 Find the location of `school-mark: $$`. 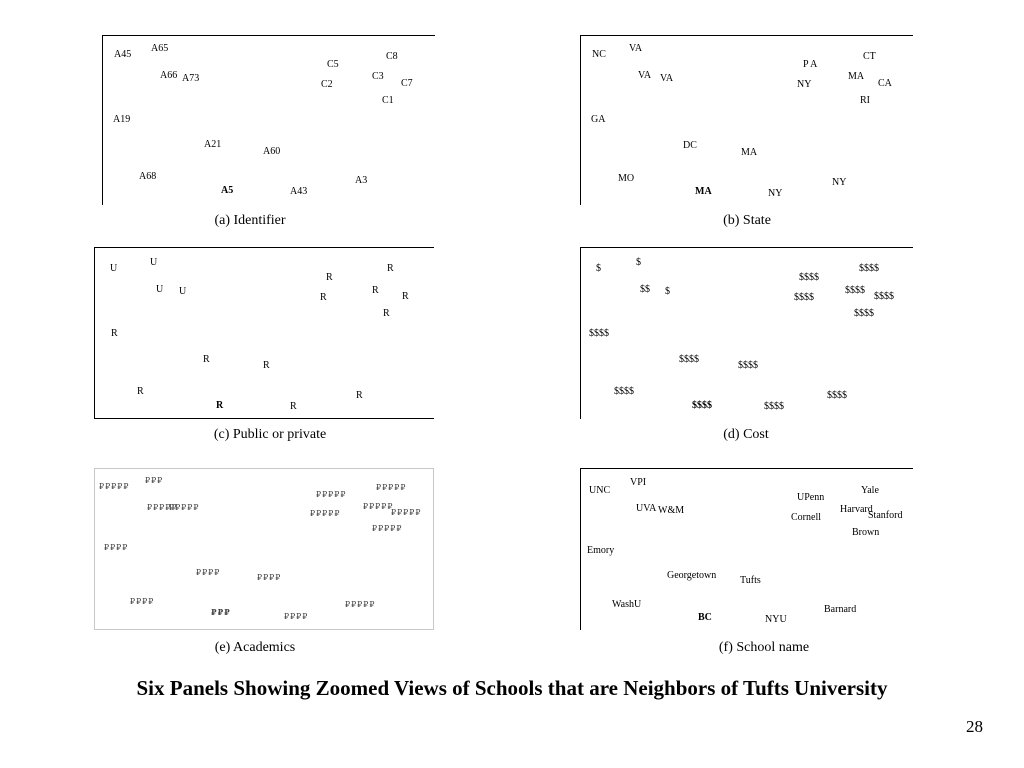

school-mark: $$ is located at coordinates (645, 289).